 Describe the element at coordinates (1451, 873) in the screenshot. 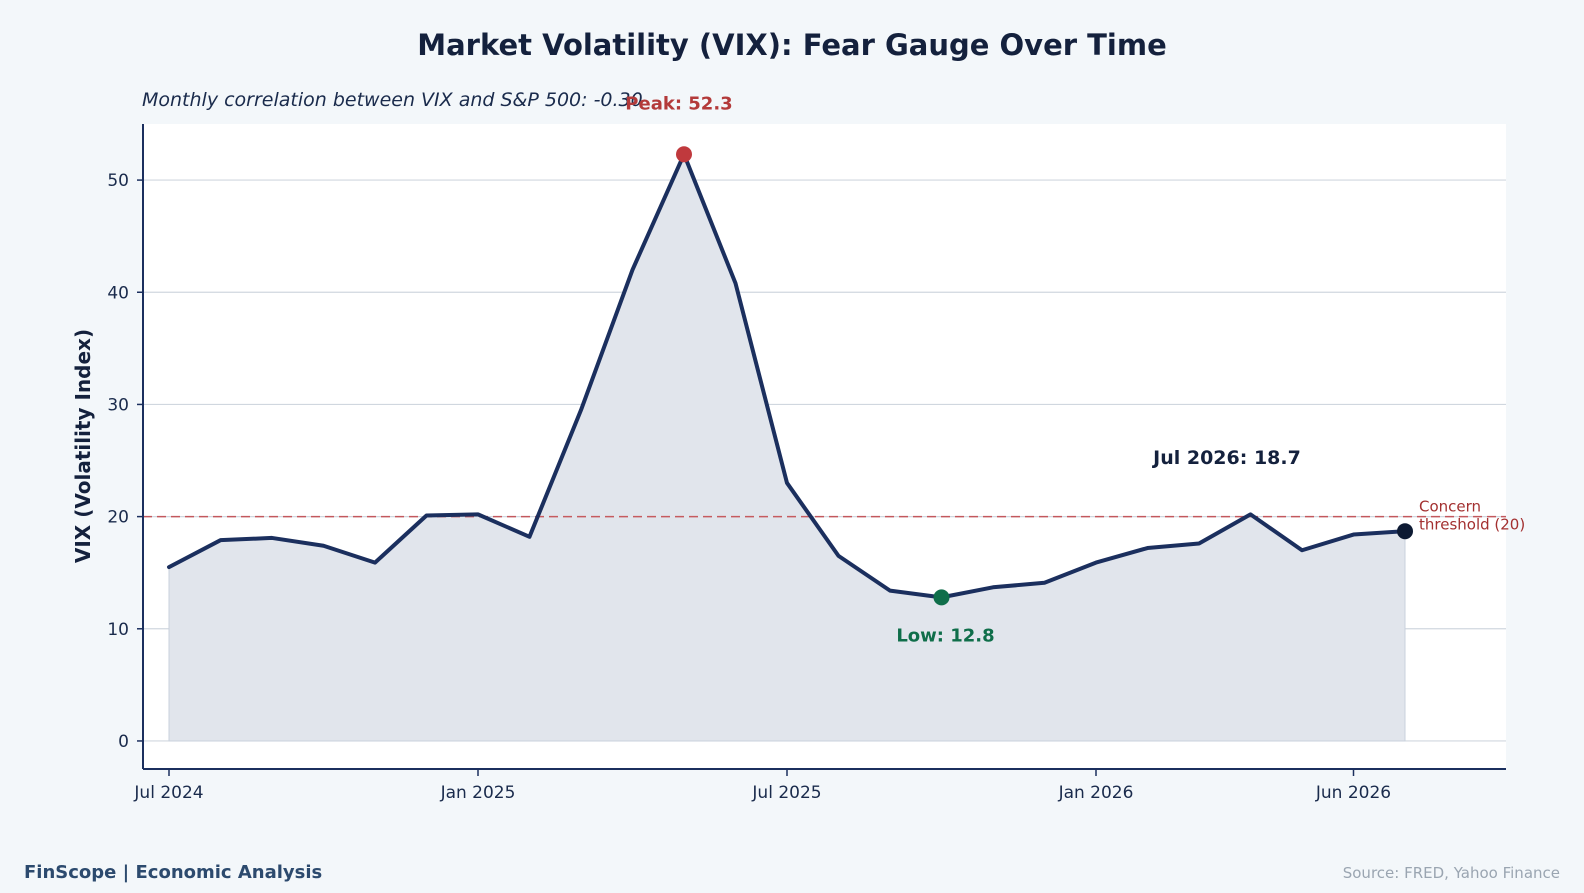

I see `footer-source: Source: FRED, Yahoo Finance` at that location.